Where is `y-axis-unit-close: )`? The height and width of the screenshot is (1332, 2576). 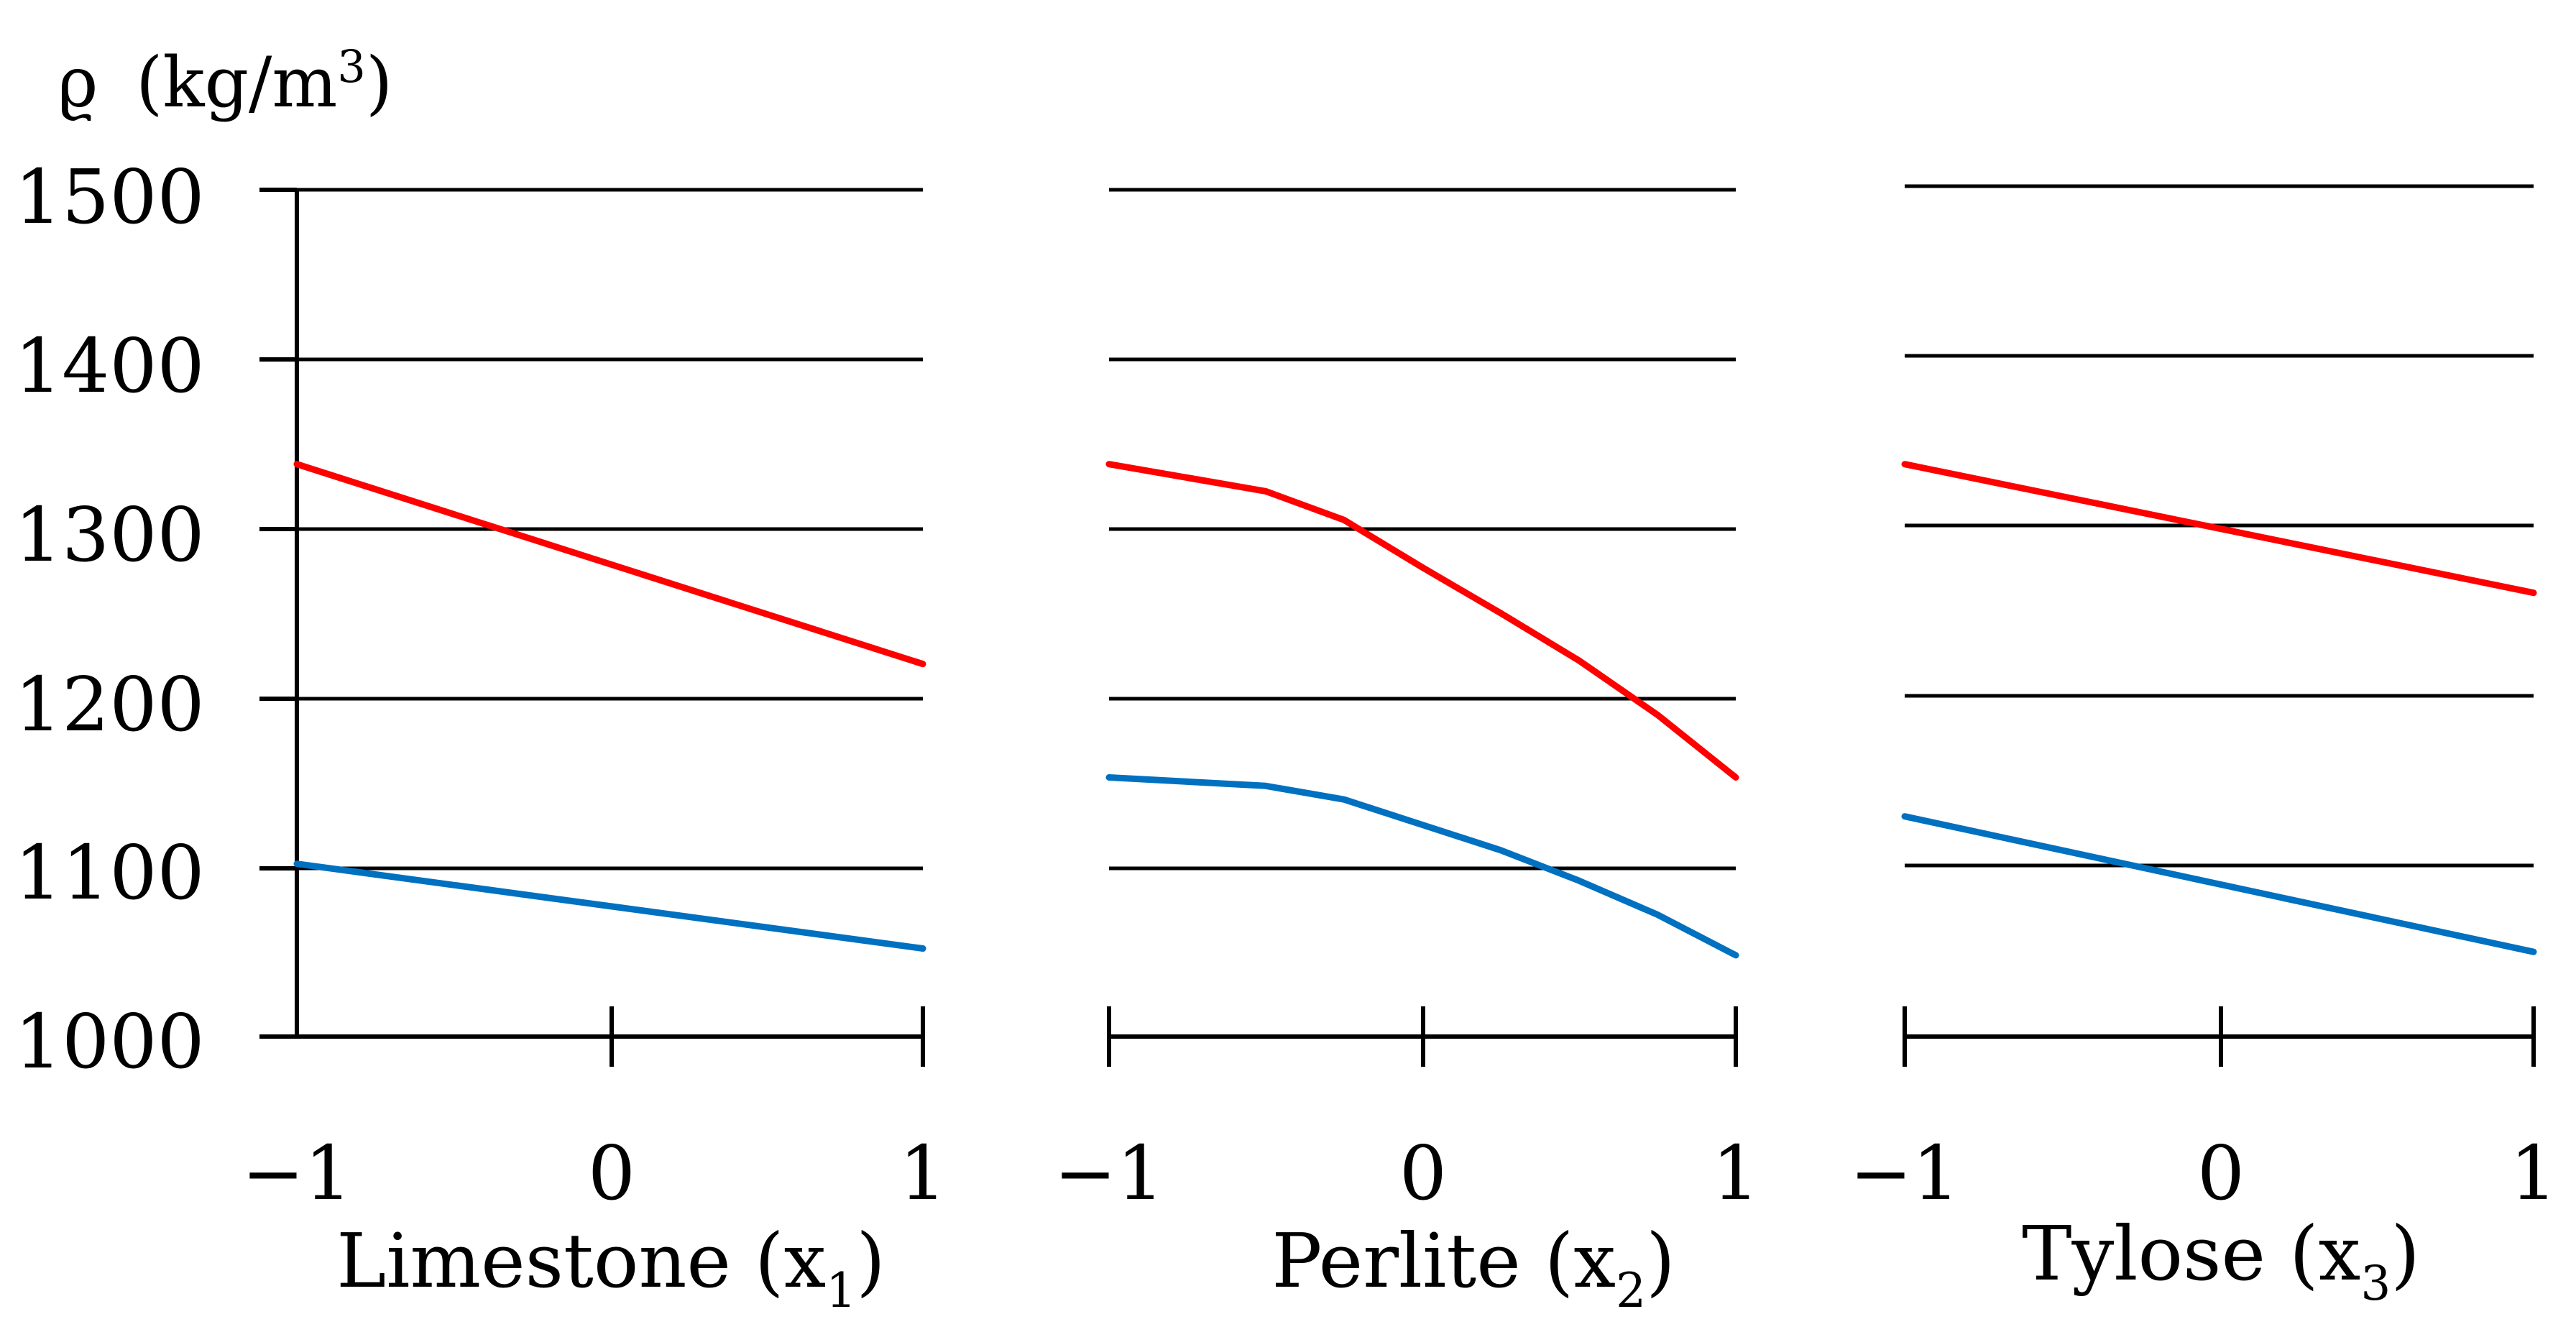 y-axis-unit-close: ) is located at coordinates (379, 82).